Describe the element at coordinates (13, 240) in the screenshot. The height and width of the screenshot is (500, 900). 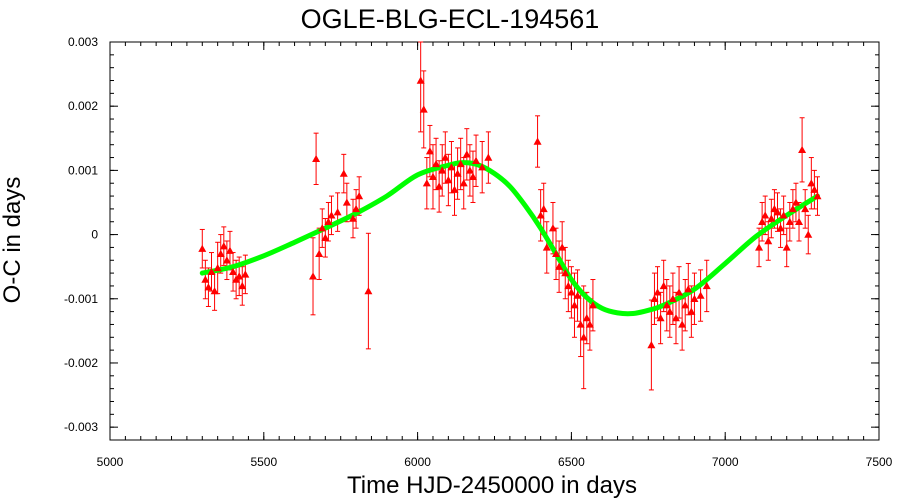
I see `y-axis-label: O-C in days` at that location.